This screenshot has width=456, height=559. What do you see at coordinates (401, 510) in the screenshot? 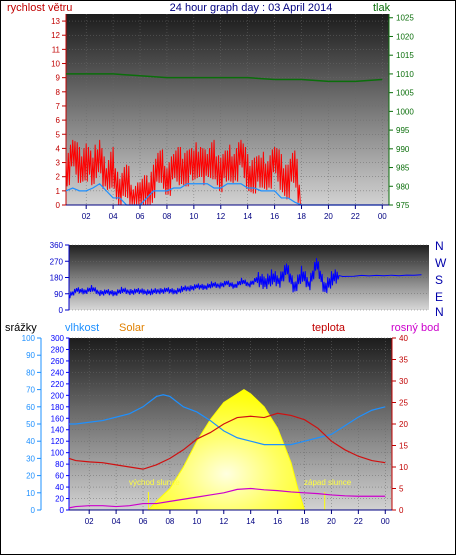
I see `temperature-tick-label: 0` at bounding box center [401, 510].